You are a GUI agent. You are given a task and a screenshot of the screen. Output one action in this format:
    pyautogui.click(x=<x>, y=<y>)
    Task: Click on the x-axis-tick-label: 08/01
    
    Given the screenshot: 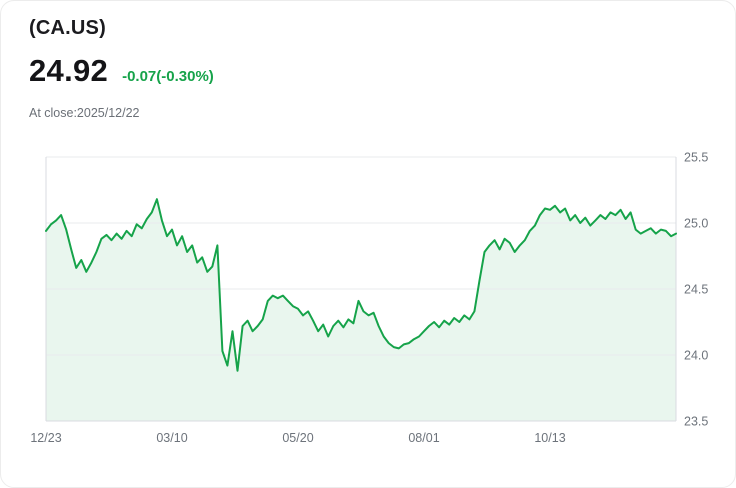 What is the action you would take?
    pyautogui.click(x=423, y=438)
    